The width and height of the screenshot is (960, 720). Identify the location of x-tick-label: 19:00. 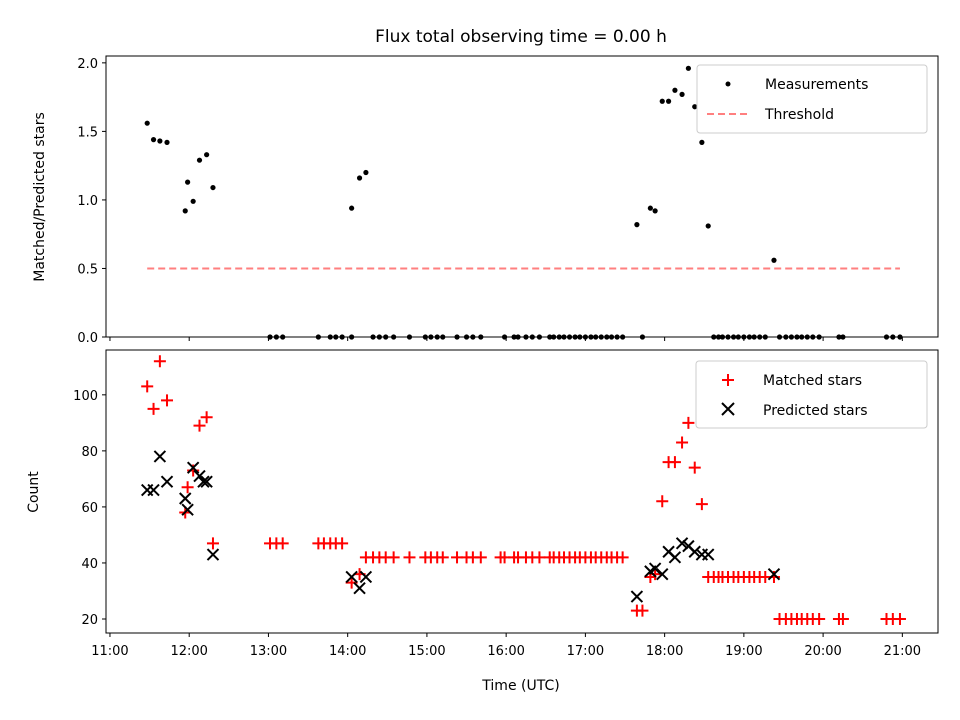
(743, 651).